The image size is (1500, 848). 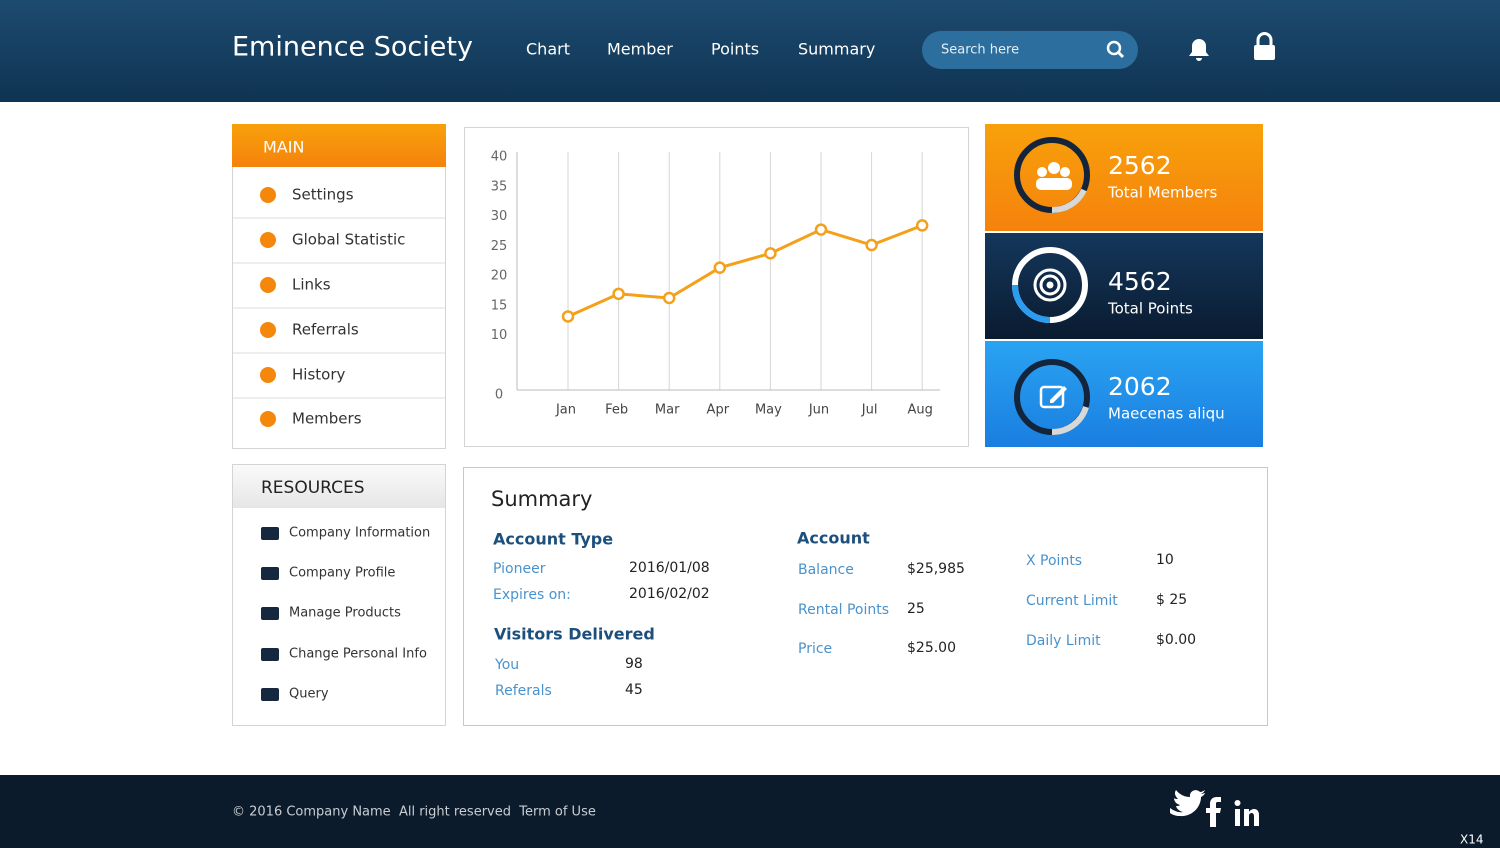 I want to click on points-ring, so click(x=1050, y=285).